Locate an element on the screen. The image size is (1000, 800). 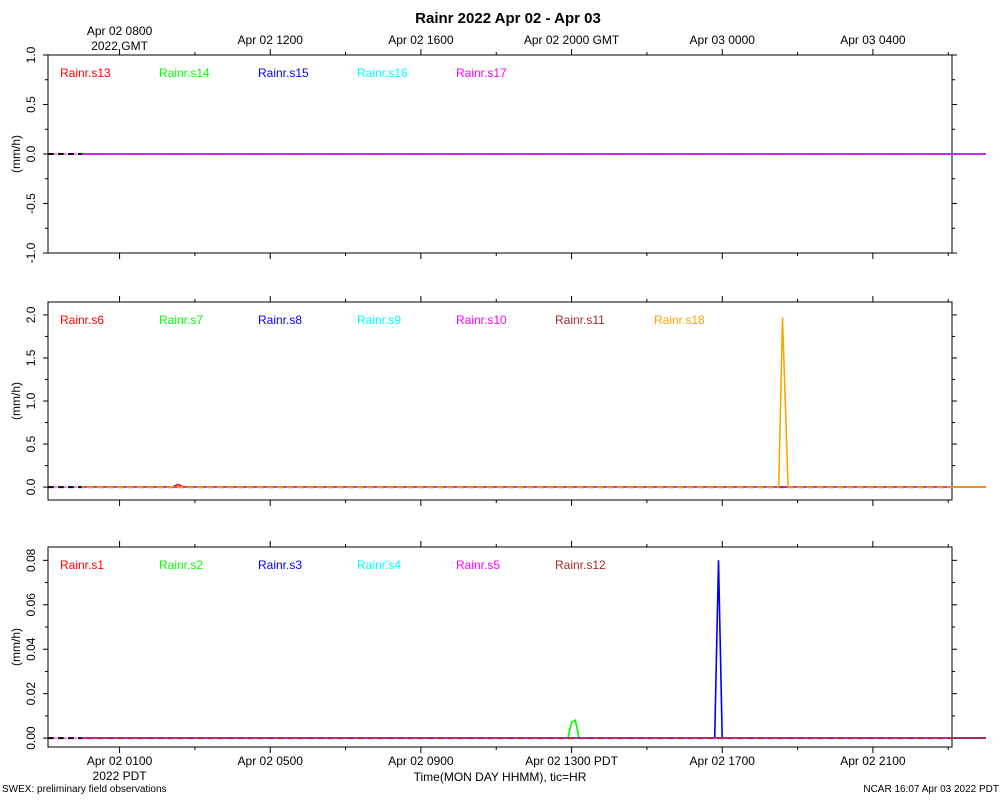
legend-entry: Rainr.s6 is located at coordinates (82, 320).